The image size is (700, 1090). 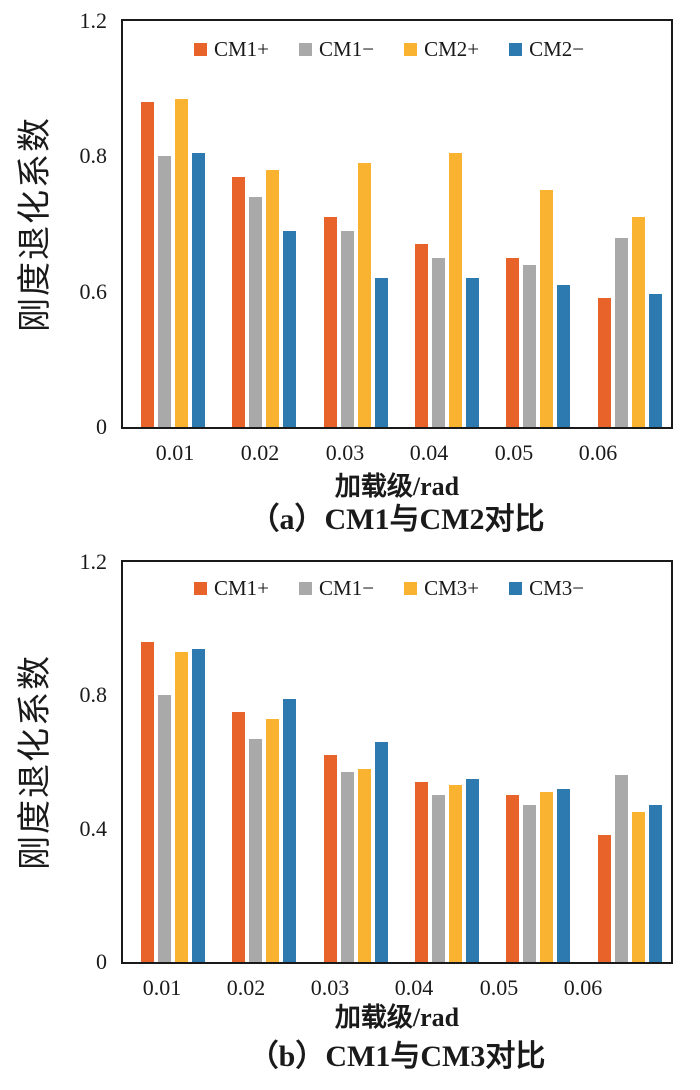 I want to click on bar-CM2−-x0.01, so click(x=198, y=290).